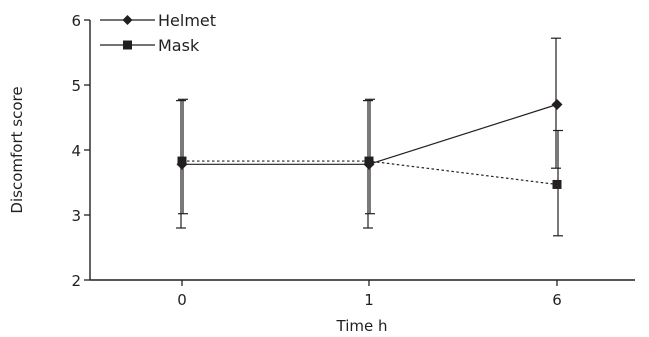 Image resolution: width=649 pixels, height=337 pixels. Describe the element at coordinates (127, 45) in the screenshot. I see `legend-marker-mask-icon` at that location.